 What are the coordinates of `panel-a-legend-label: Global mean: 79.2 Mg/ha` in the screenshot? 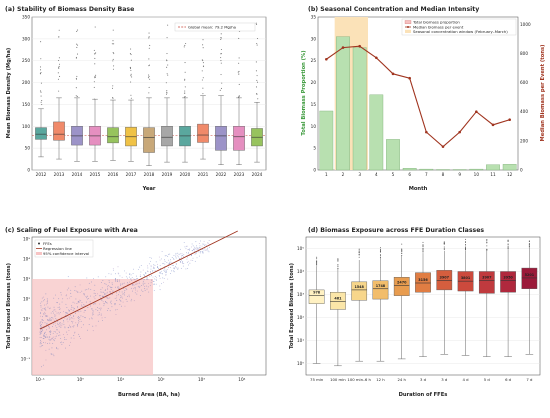 It's located at (212, 27).